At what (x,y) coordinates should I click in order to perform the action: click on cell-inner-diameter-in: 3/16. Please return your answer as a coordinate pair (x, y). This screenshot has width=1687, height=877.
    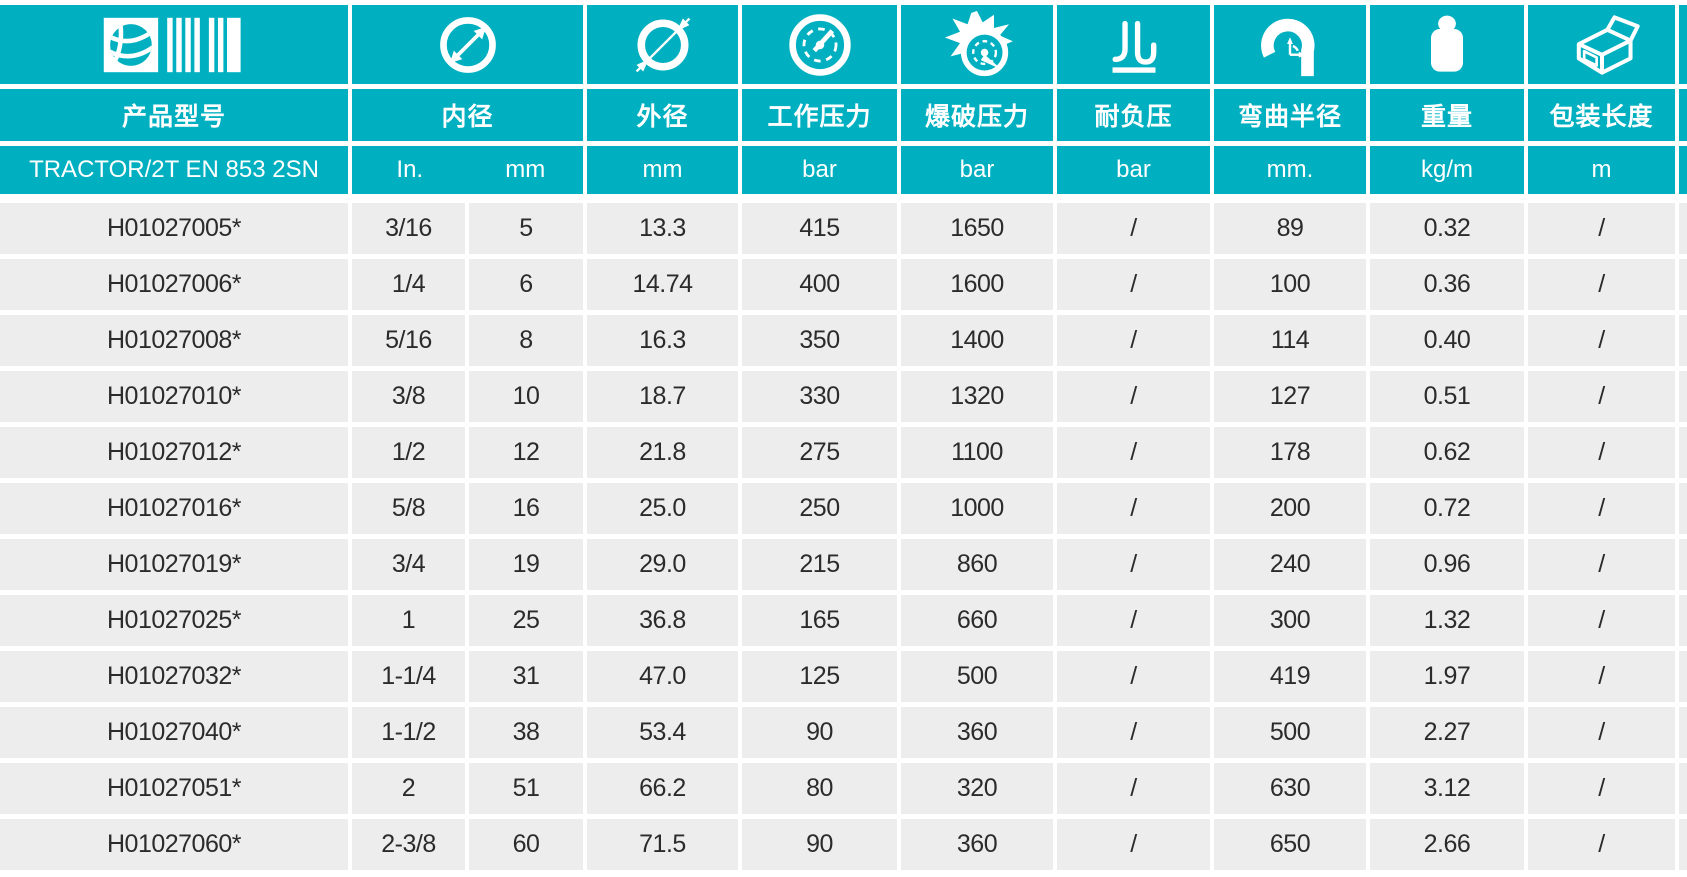
    Looking at the image, I should click on (408, 228).